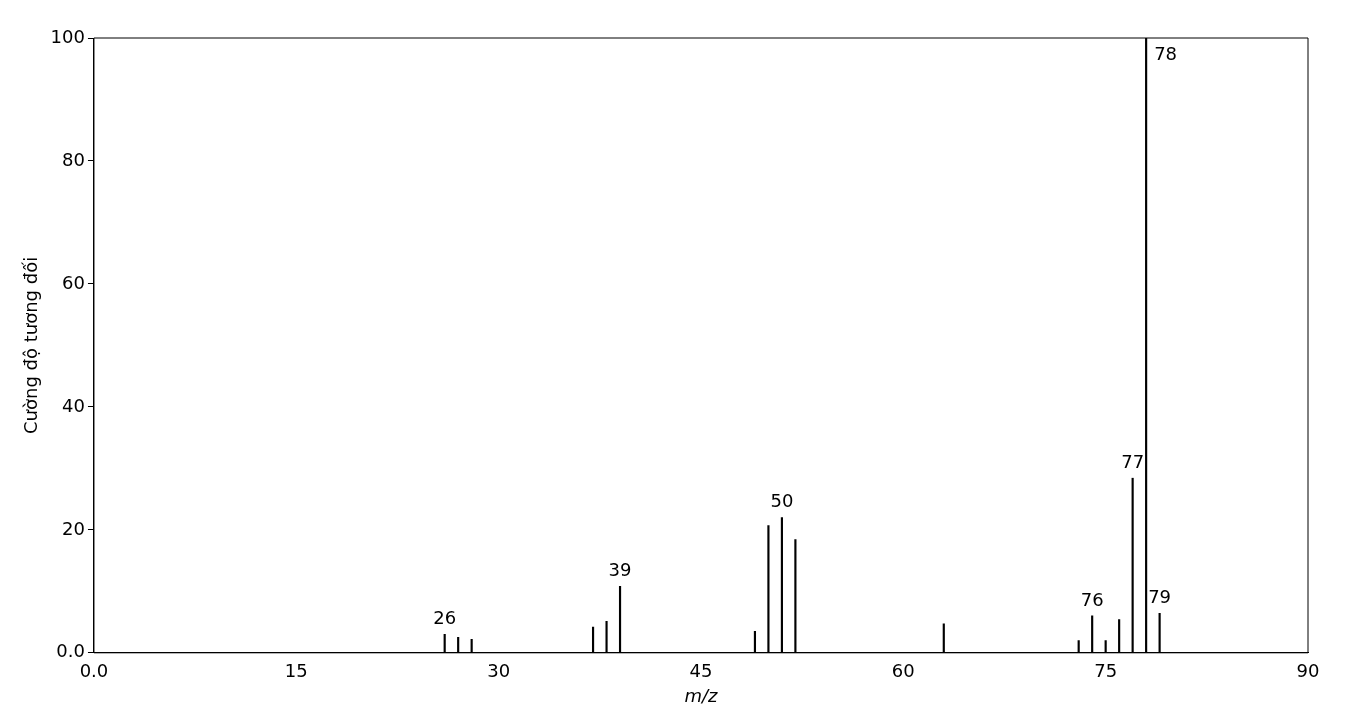  Describe the element at coordinates (67, 36) in the screenshot. I see `y-tick-label: 100` at that location.